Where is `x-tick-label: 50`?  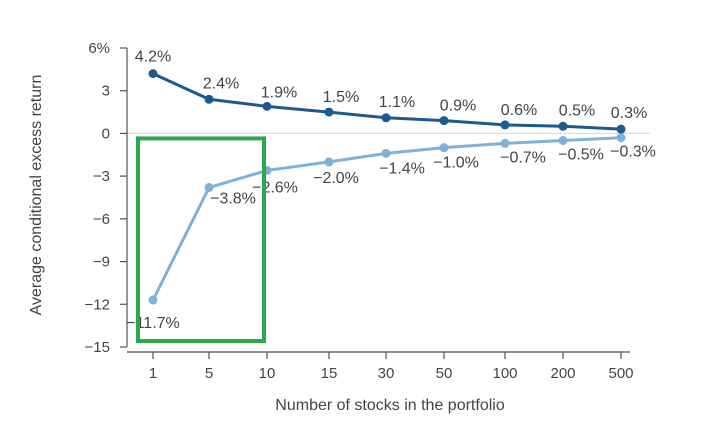
x-tick-label: 50 is located at coordinates (444, 373).